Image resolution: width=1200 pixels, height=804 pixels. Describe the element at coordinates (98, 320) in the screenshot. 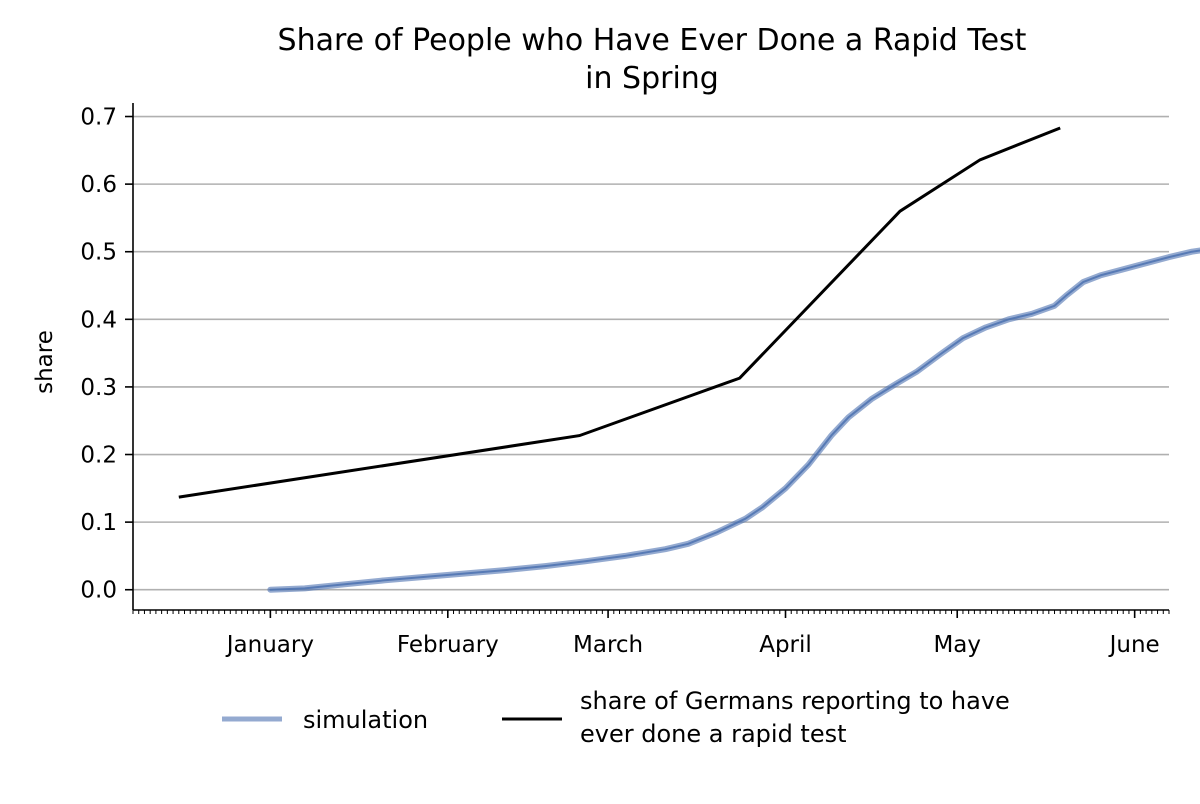

I see `y-tick-label: 0.4` at that location.